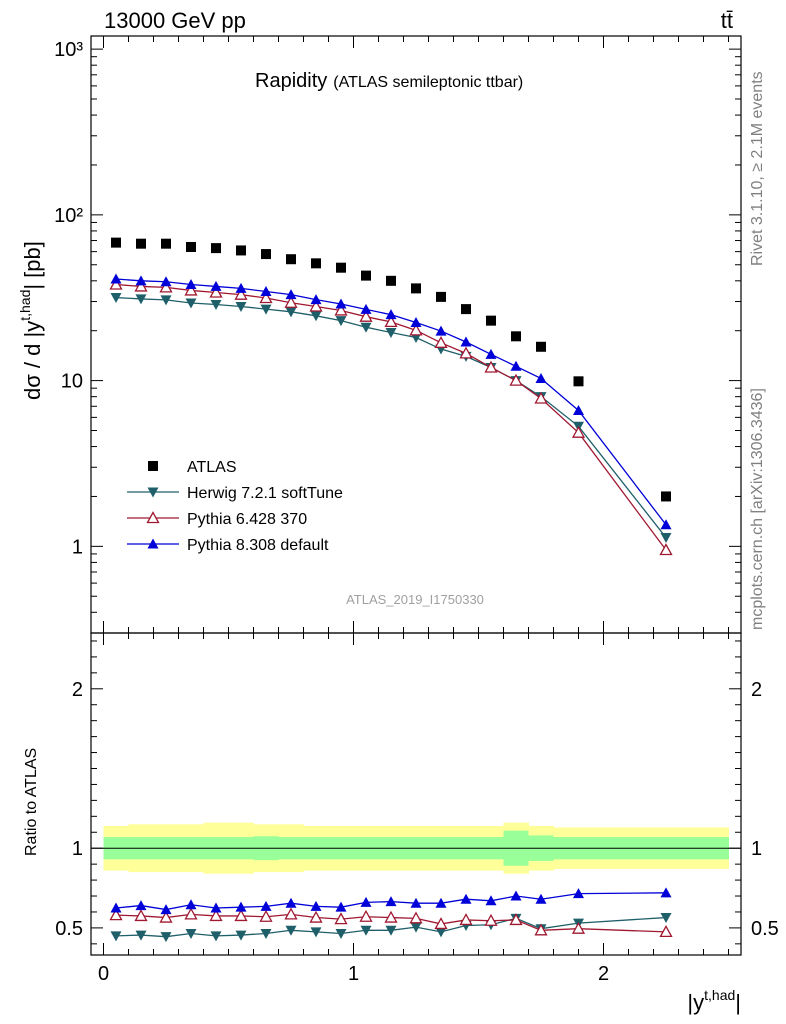  I want to click on legend-label: Herwig 7.2.1 softTune, so click(265, 493).